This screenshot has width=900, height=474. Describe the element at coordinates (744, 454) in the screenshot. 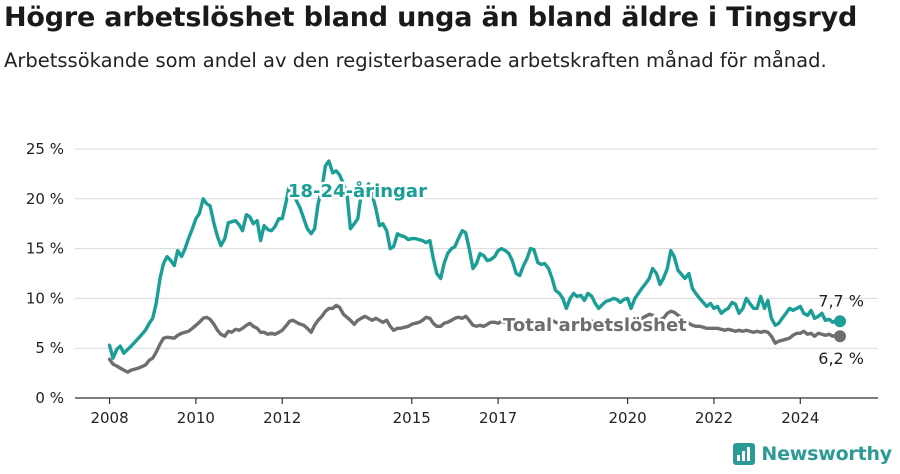

I see `bar-chart-logo-icon` at that location.